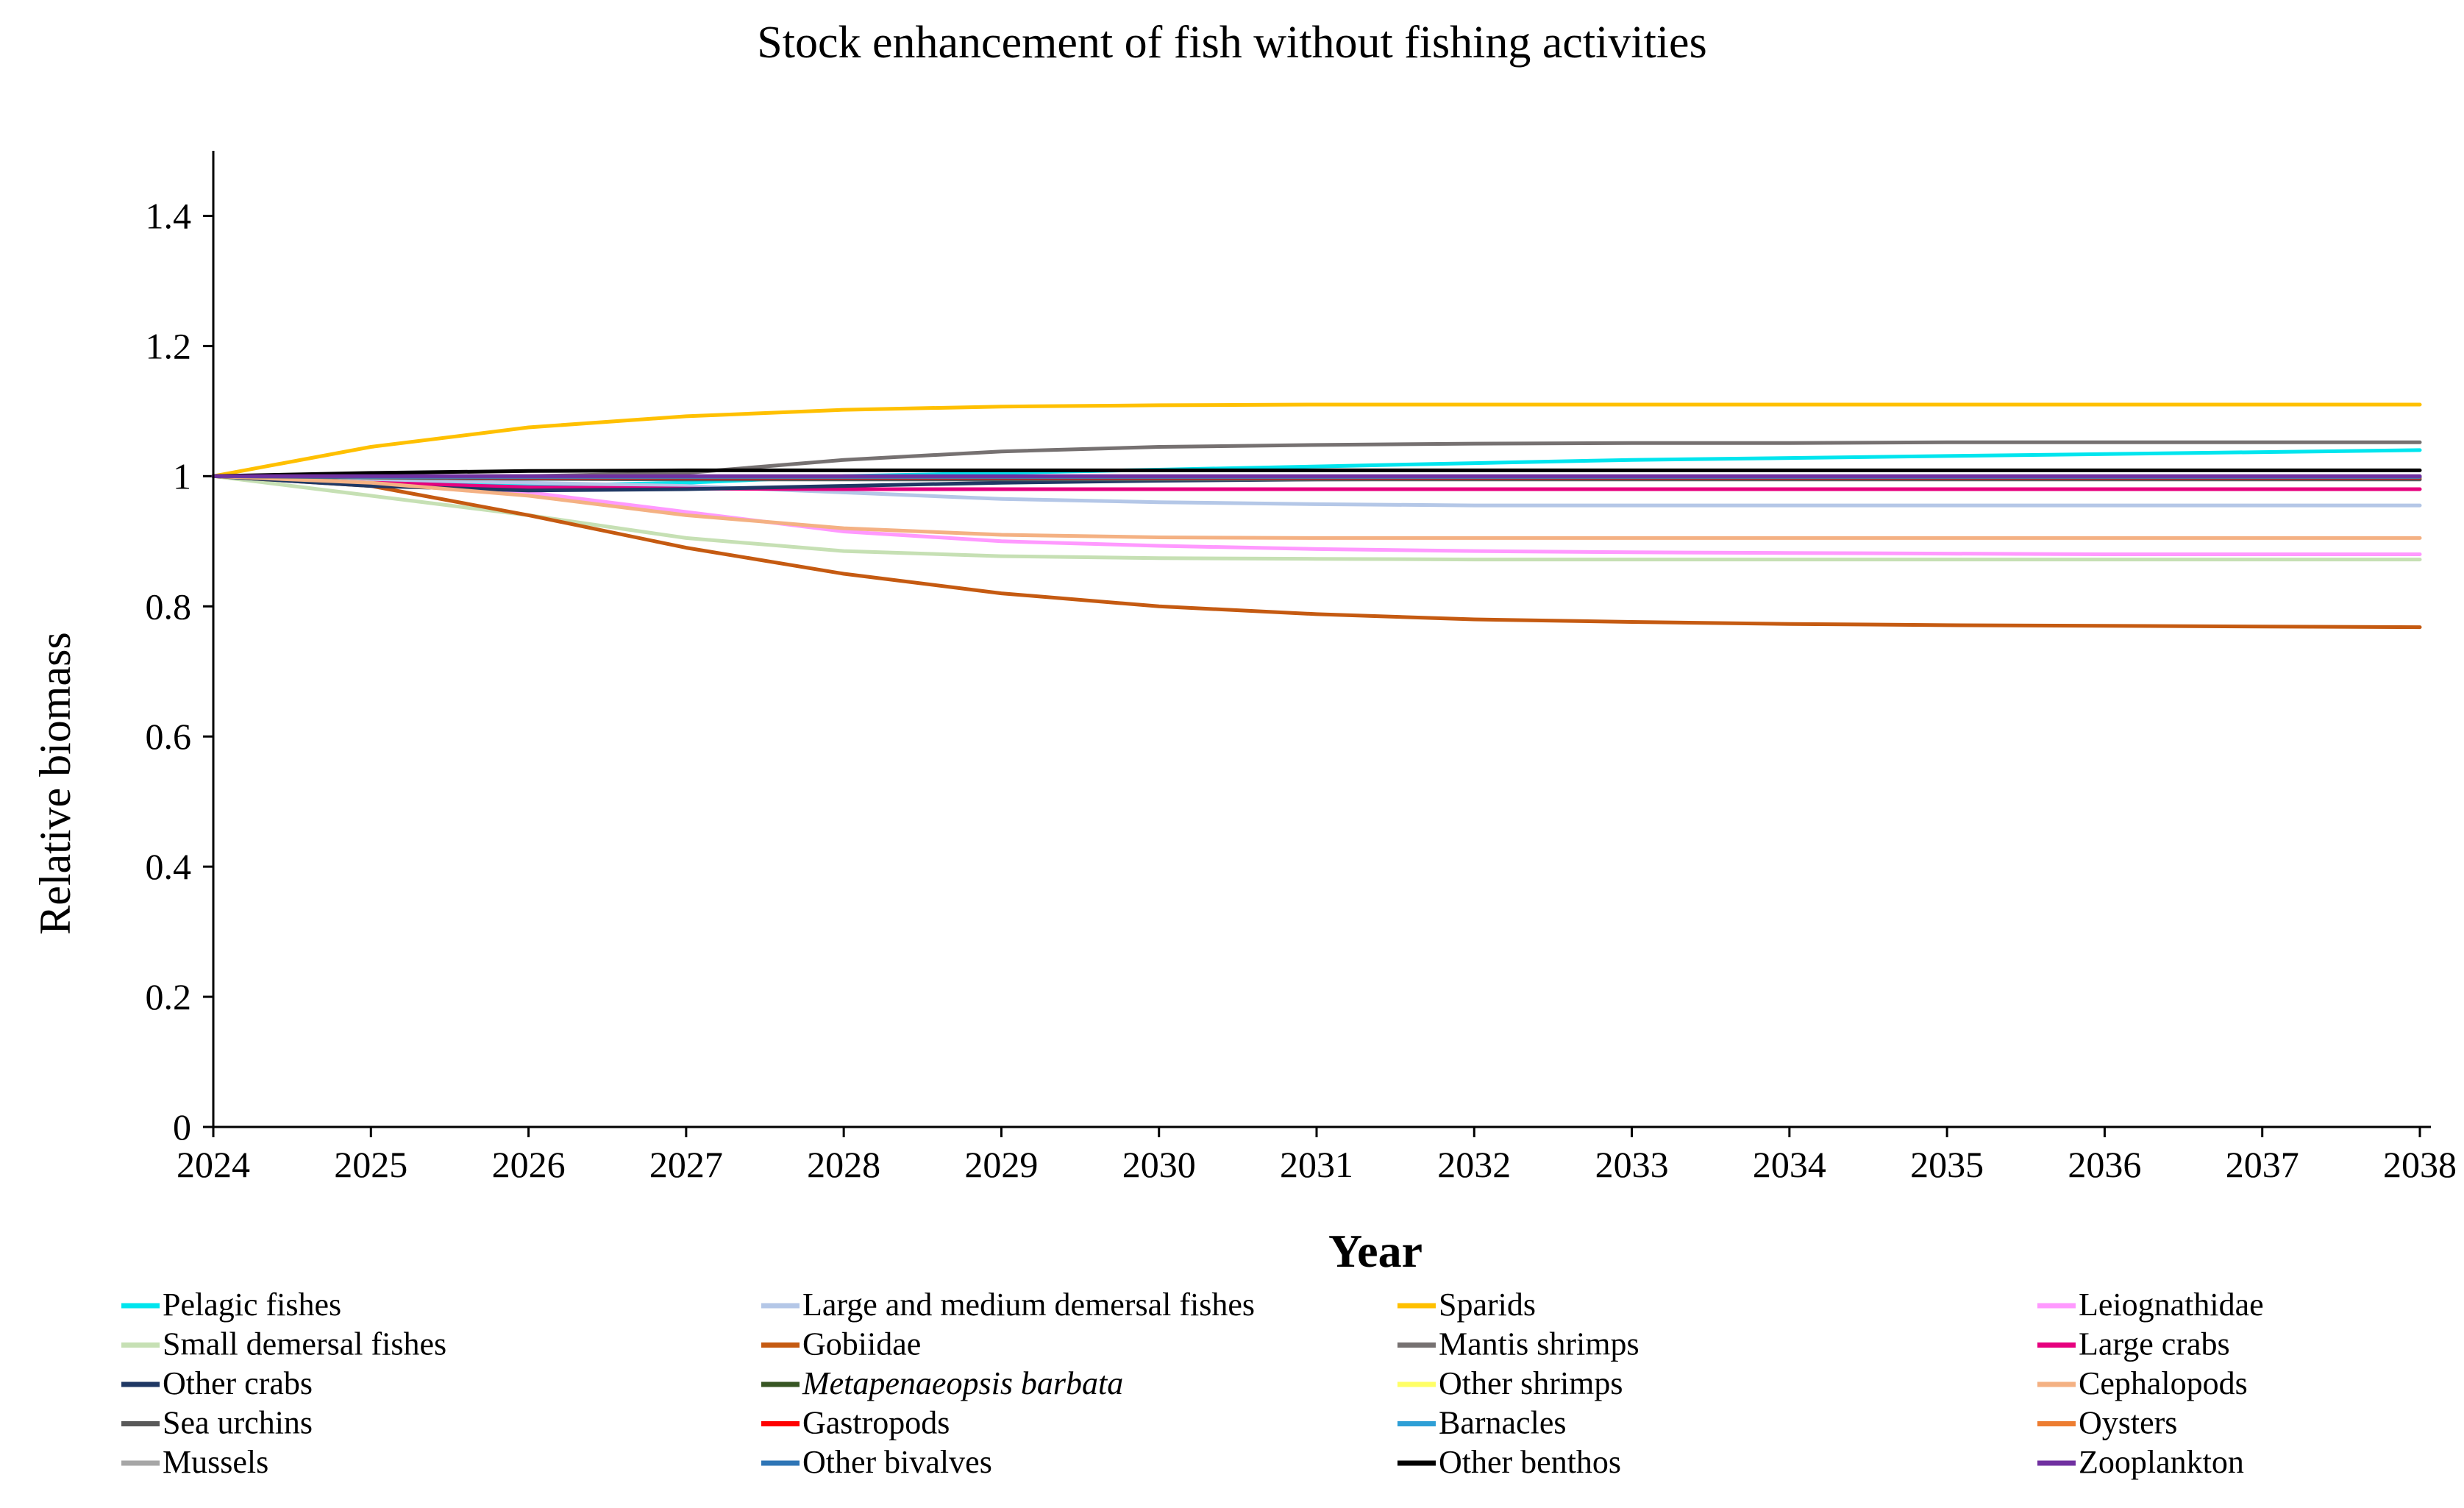  What do you see at coordinates (1789, 1164) in the screenshot?
I see `x-tick-label-10: 2034` at bounding box center [1789, 1164].